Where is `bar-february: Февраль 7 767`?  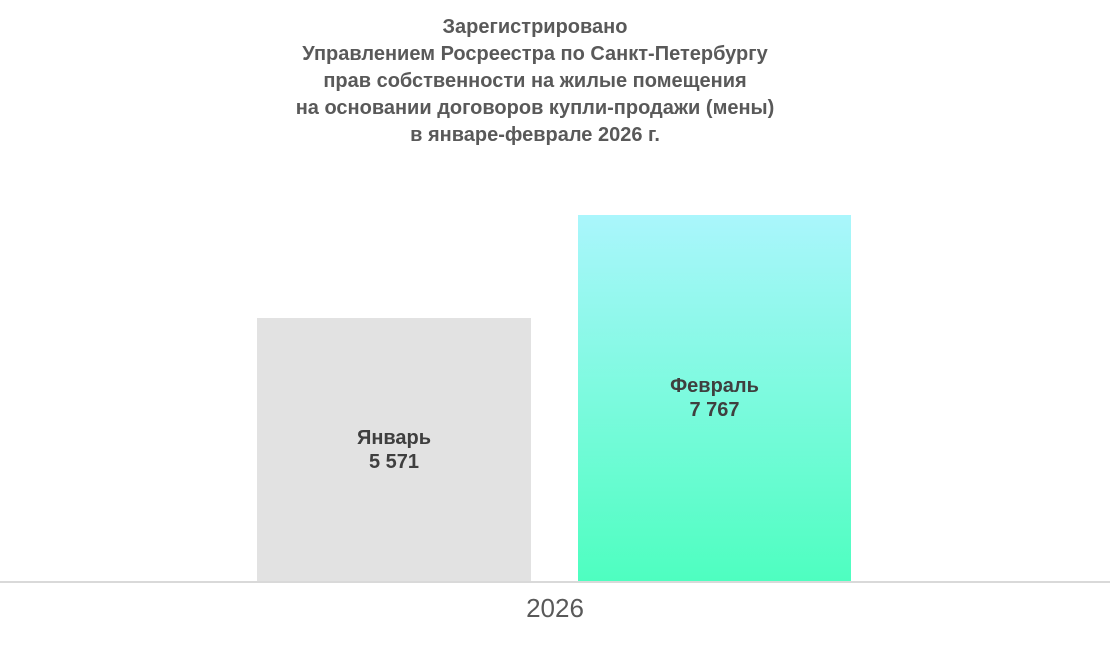
bar-february: Февраль 7 767 is located at coordinates (714, 398).